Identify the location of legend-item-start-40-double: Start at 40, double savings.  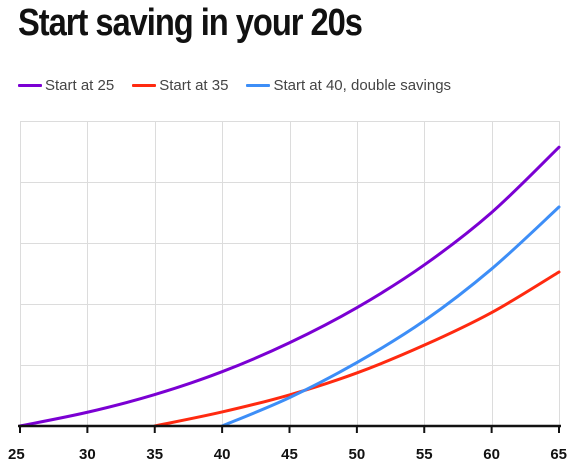
(348, 85).